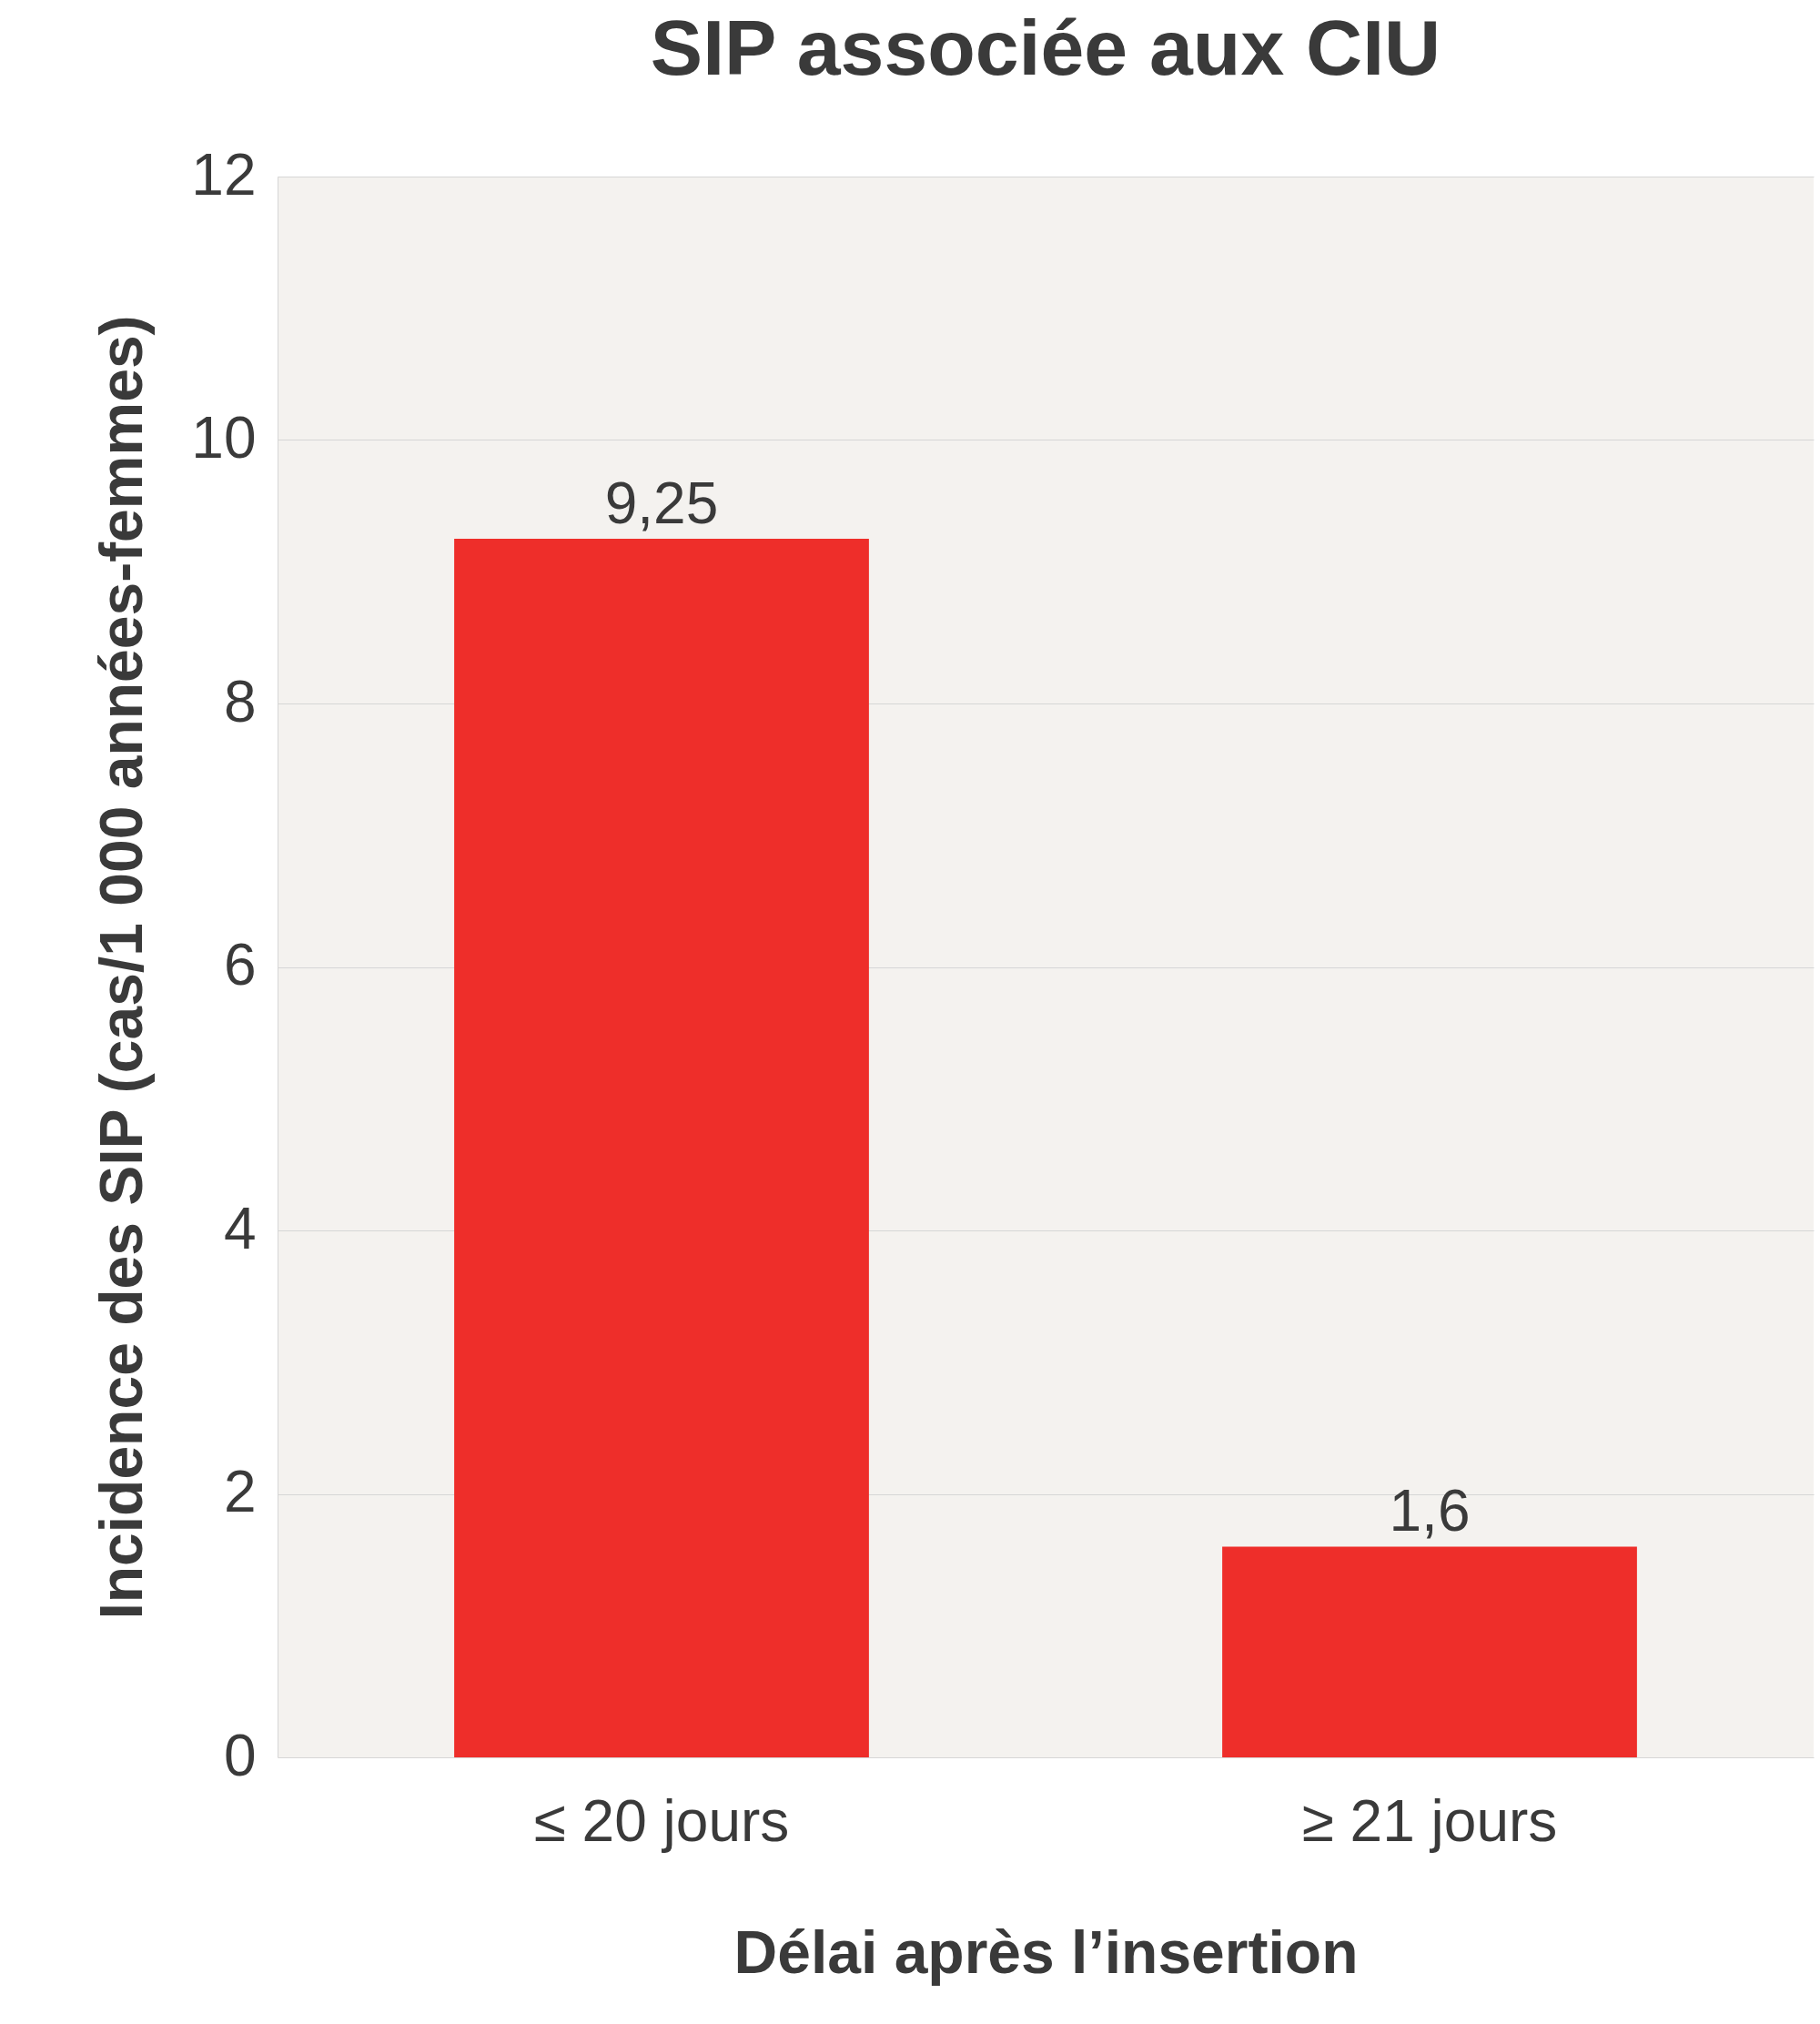 The width and height of the screenshot is (1820, 2024). What do you see at coordinates (122, 967) in the screenshot?
I see `y-axis-title: Incidence des SIP (cas/1 000 années-femmes)` at bounding box center [122, 967].